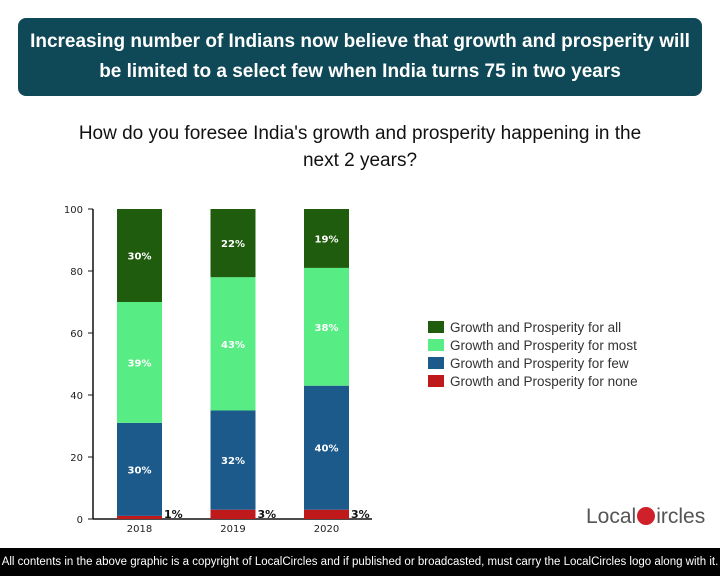  I want to click on y-tick-label: 80, so click(76, 272).